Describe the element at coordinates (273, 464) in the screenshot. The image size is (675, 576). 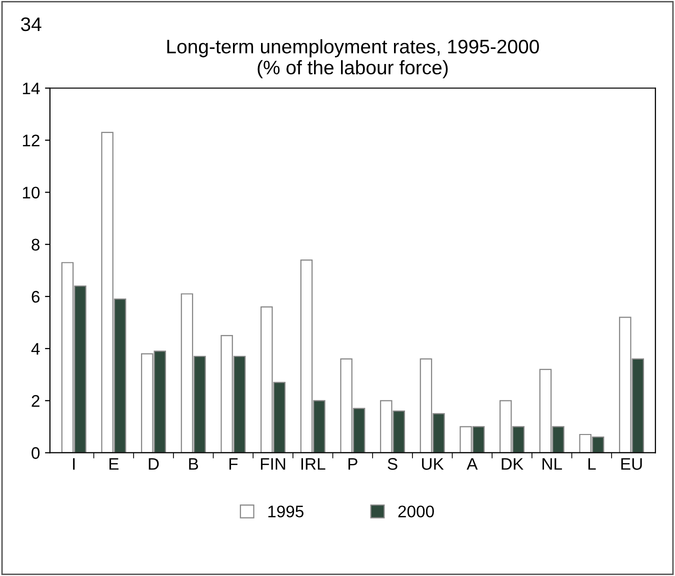
I see `x-tick-label: FIN` at that location.